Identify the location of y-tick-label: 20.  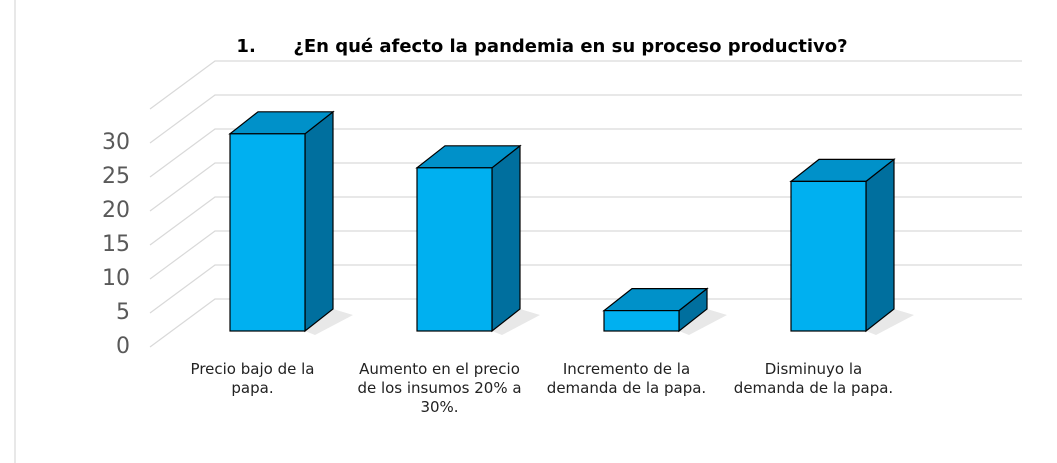
(116, 210).